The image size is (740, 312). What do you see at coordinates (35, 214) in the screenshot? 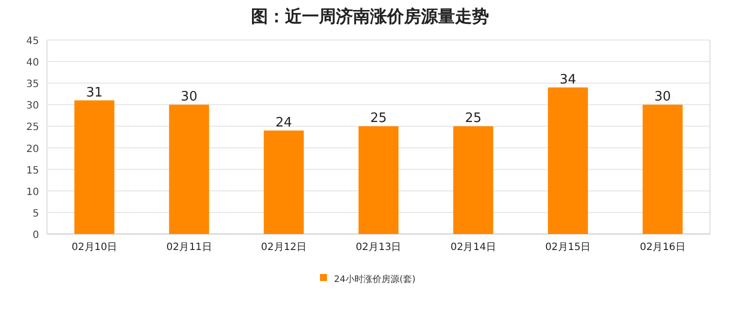
I see `y-tick-label: 5` at bounding box center [35, 214].